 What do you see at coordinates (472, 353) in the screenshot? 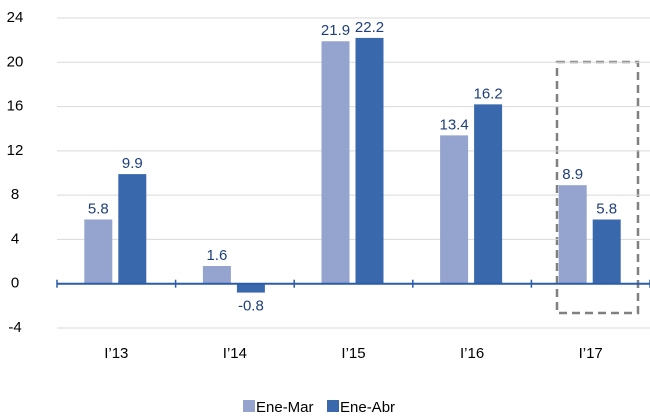
I see `x-tick-label: I’16` at bounding box center [472, 353].